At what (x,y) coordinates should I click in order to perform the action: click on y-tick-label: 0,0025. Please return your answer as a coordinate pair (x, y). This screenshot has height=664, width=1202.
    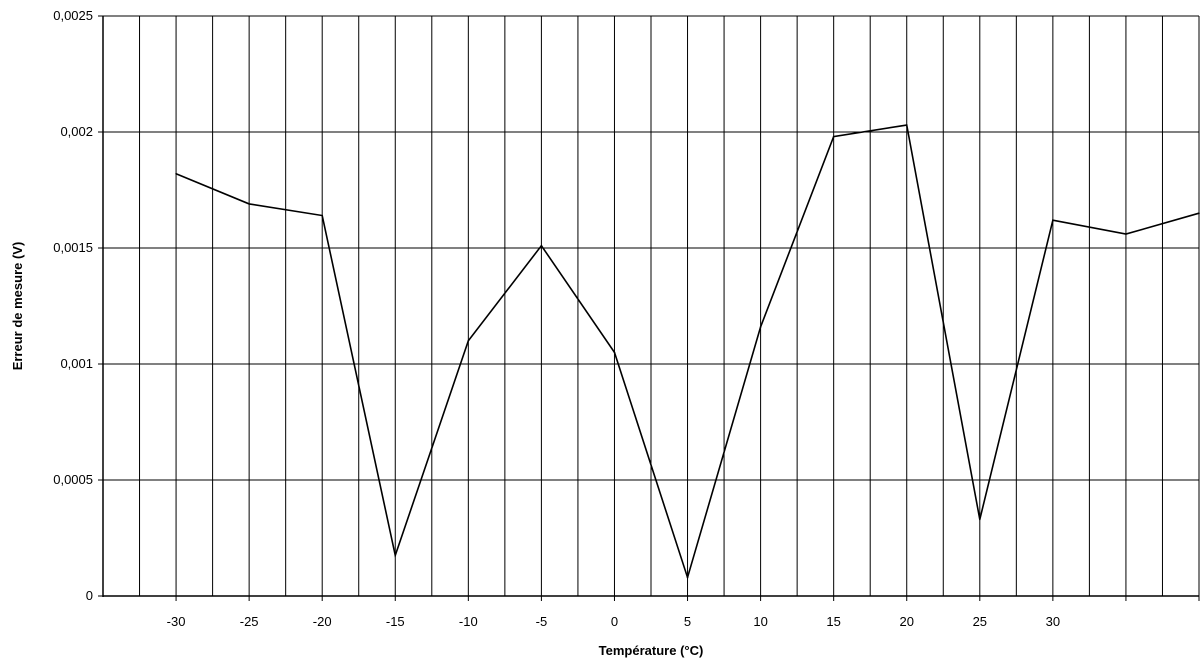
    Looking at the image, I should click on (73, 15).